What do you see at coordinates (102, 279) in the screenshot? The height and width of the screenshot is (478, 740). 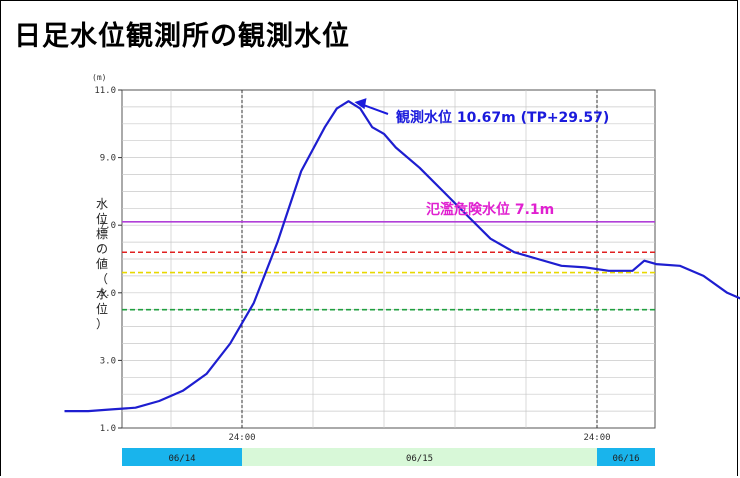 I see `y-axis-label-char: （` at bounding box center [102, 279].